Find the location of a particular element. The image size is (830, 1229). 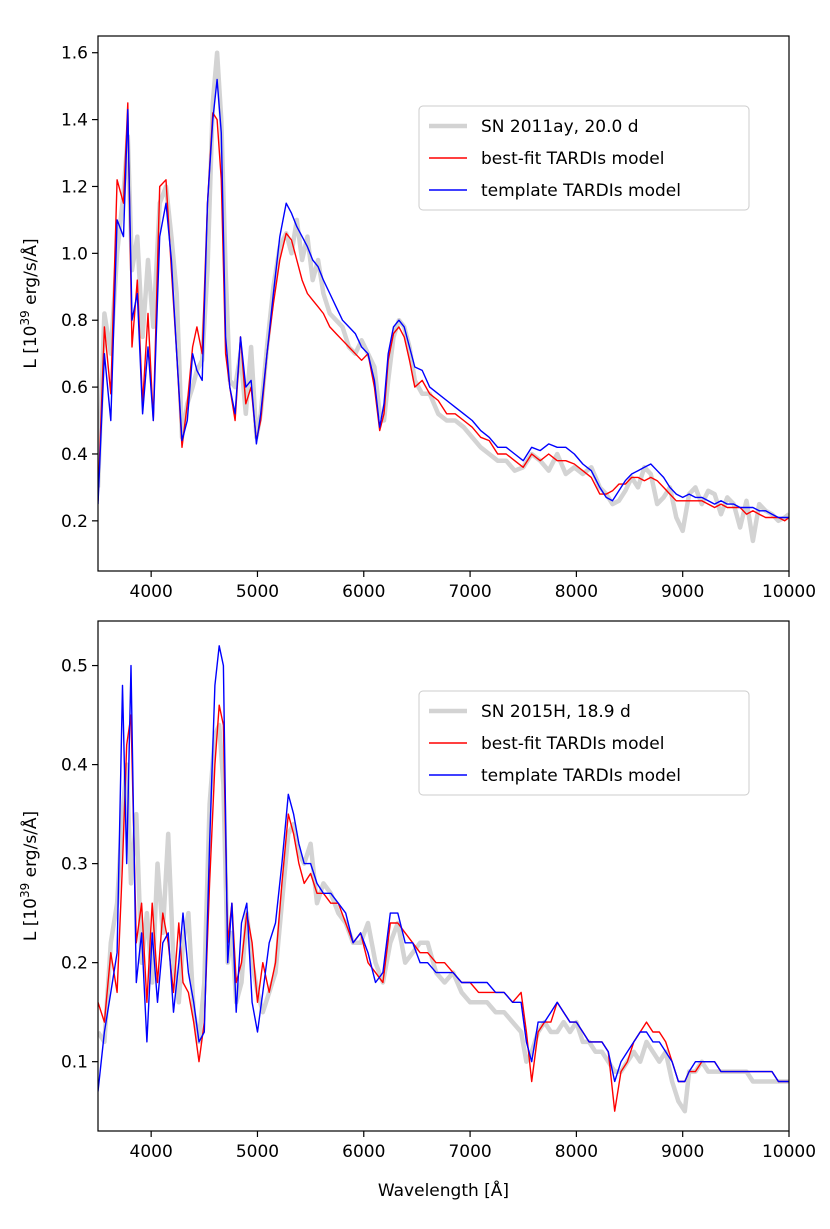

y-tick-label: 0.1 is located at coordinates (74, 1063).